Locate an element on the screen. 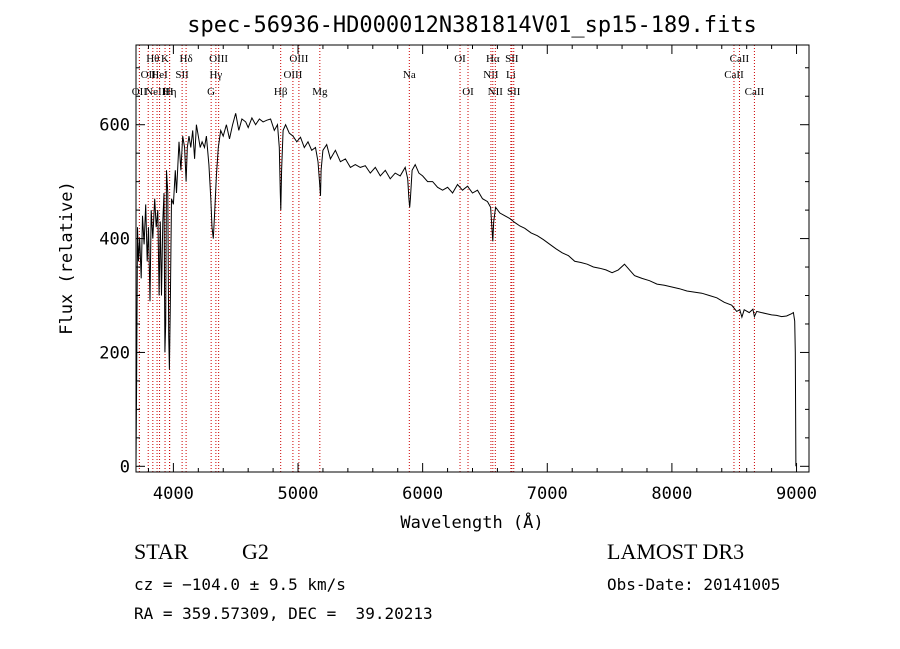 The height and width of the screenshot is (649, 900). x-tick-label: 5000 is located at coordinates (298, 494).